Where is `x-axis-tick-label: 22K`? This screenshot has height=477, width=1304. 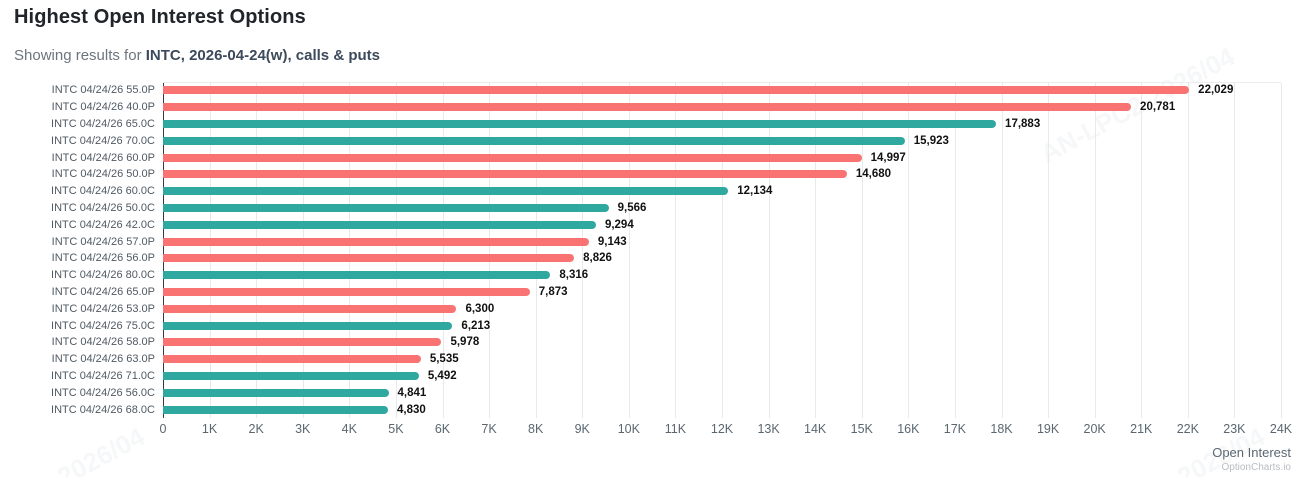 x-axis-tick-label: 22K is located at coordinates (1187, 429).